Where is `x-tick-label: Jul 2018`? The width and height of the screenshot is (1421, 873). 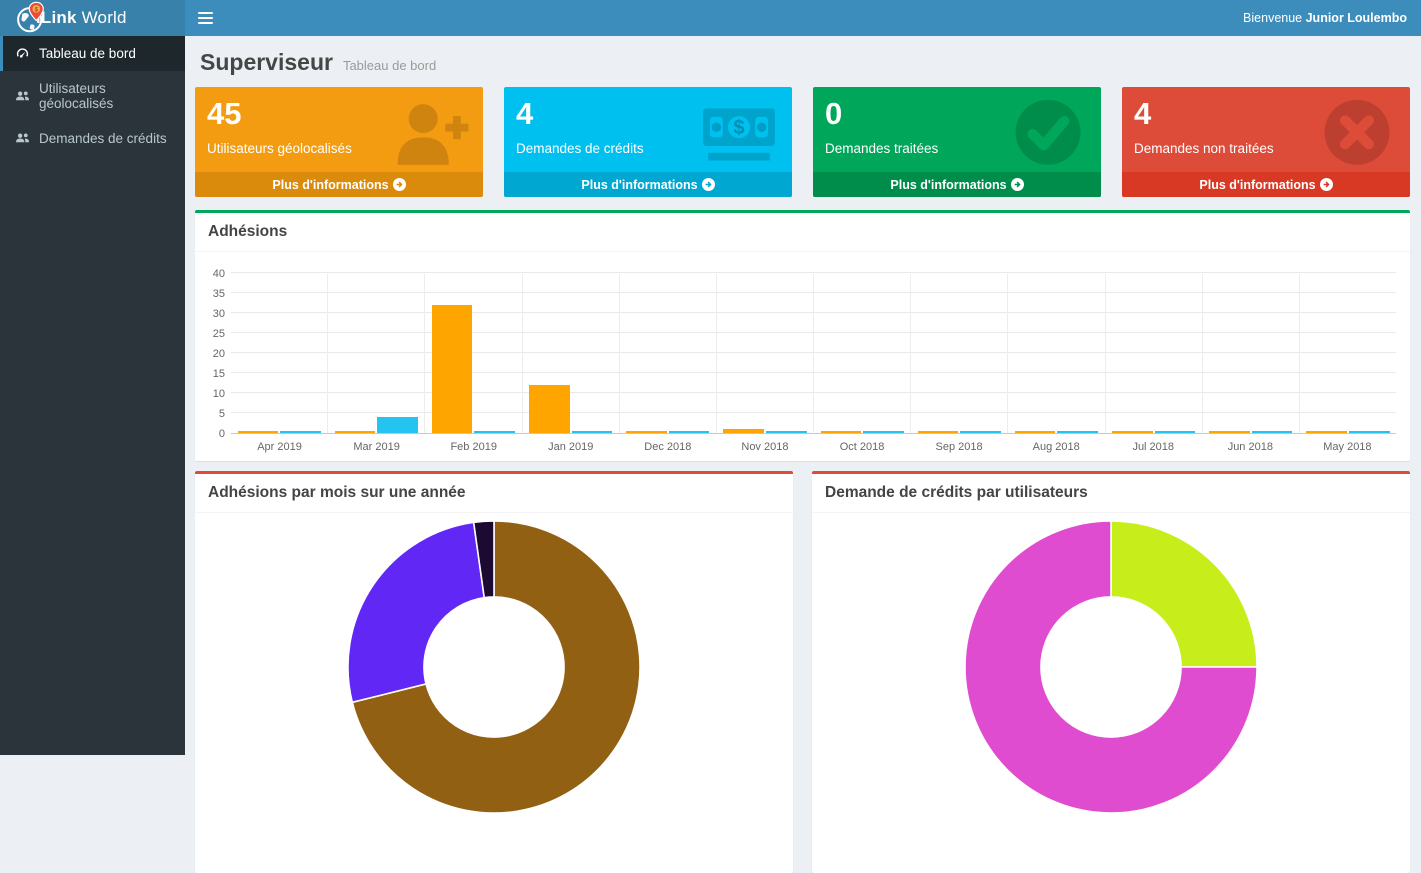 x-tick-label: Jul 2018 is located at coordinates (1153, 447).